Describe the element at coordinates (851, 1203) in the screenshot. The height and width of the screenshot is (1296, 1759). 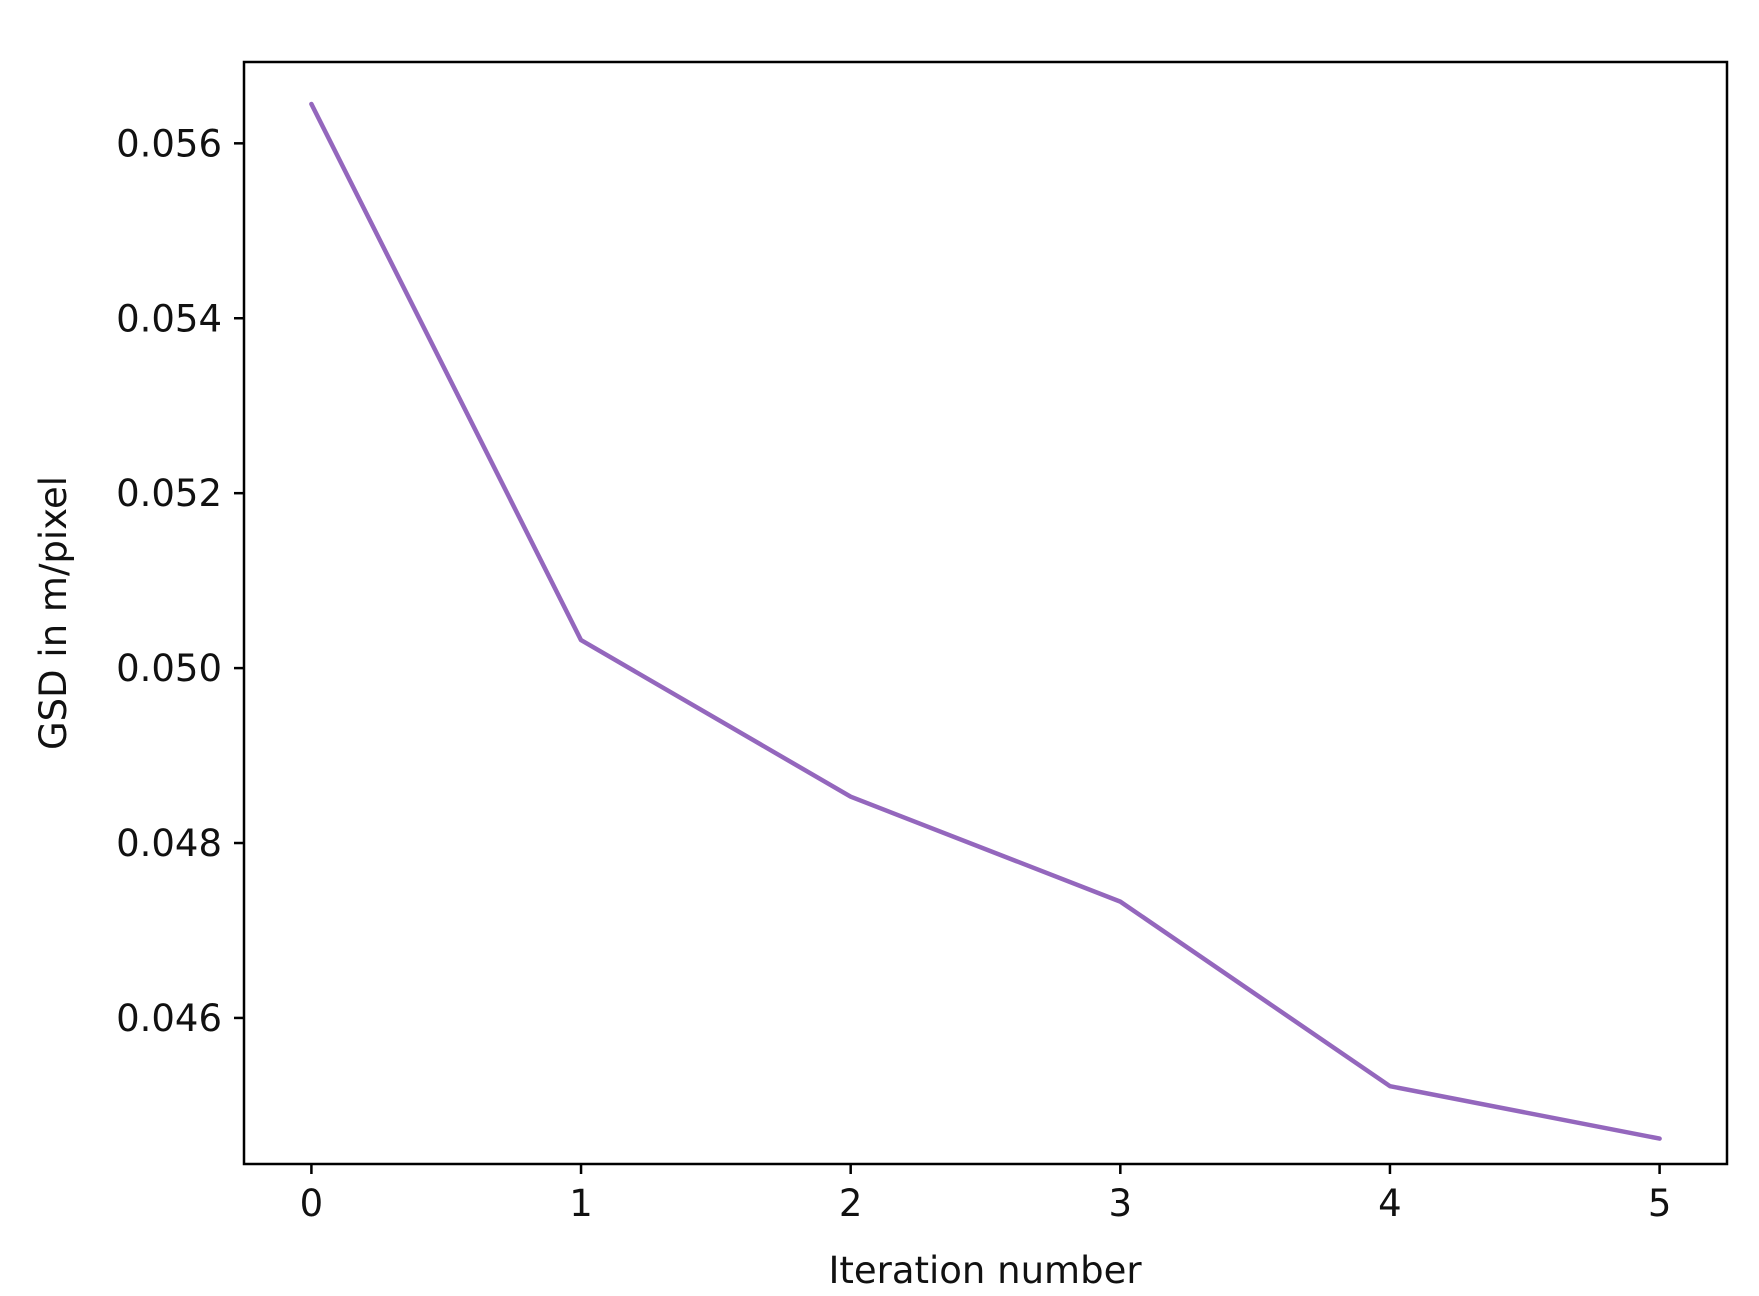
I see `x-tick-label: 2` at that location.